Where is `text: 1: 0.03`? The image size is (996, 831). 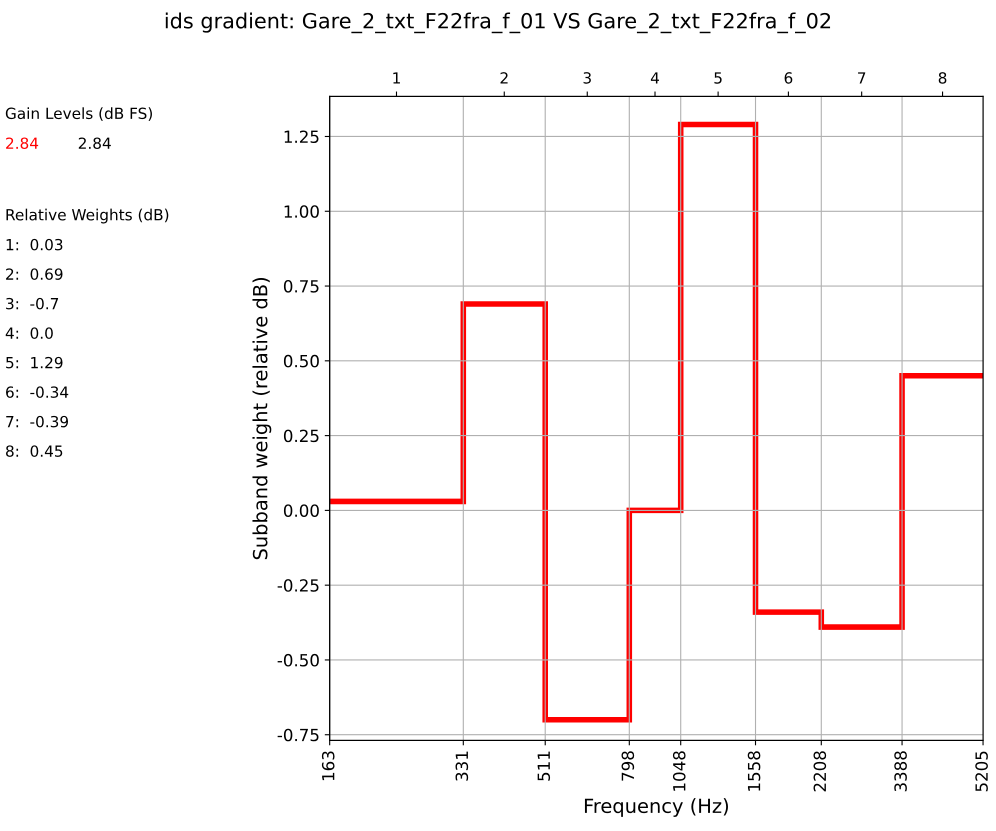 text: 1: 0.03 is located at coordinates (34, 244).